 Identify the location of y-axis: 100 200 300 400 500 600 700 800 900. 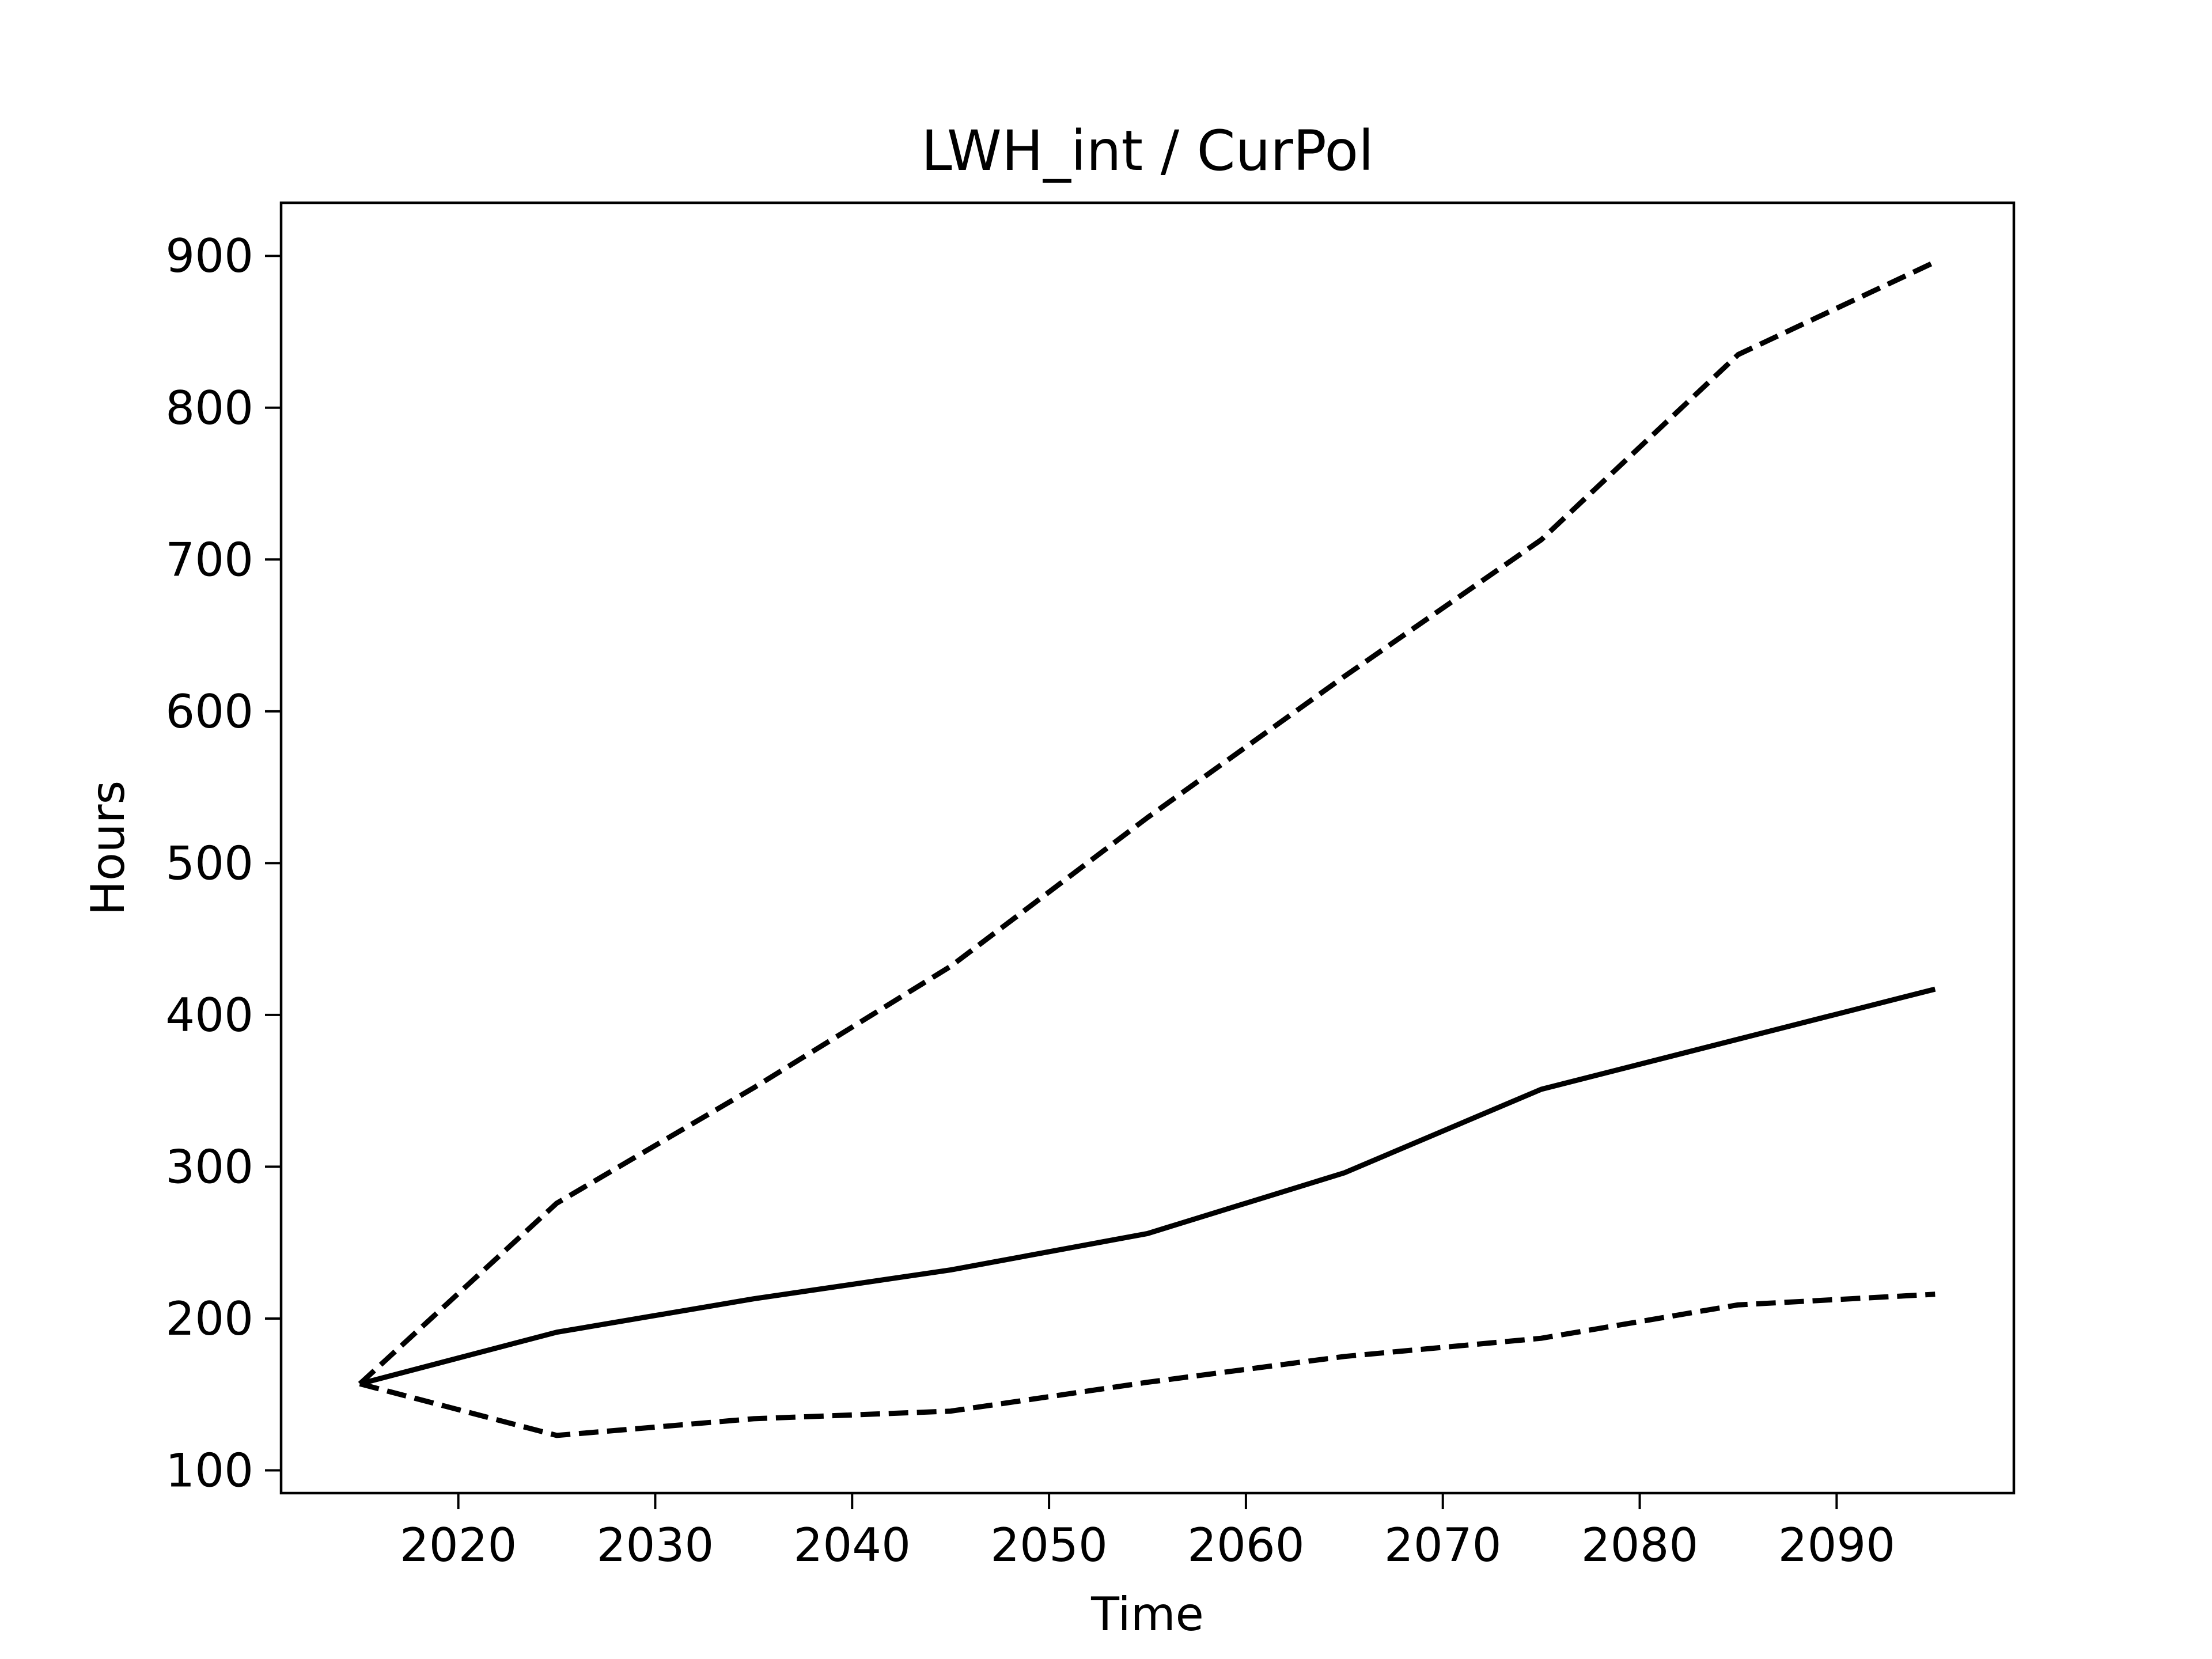
(223, 863).